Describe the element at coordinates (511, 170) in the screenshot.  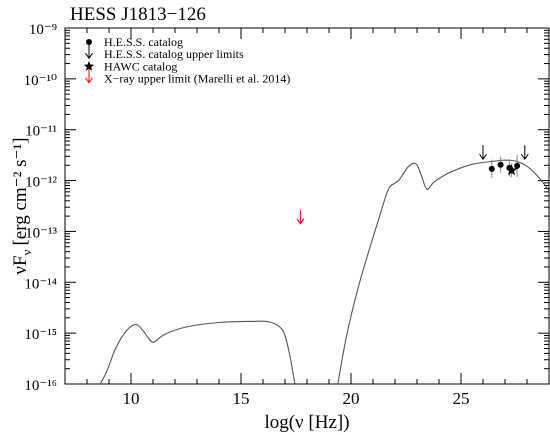
I see `data-point-star-s1-p0` at that location.